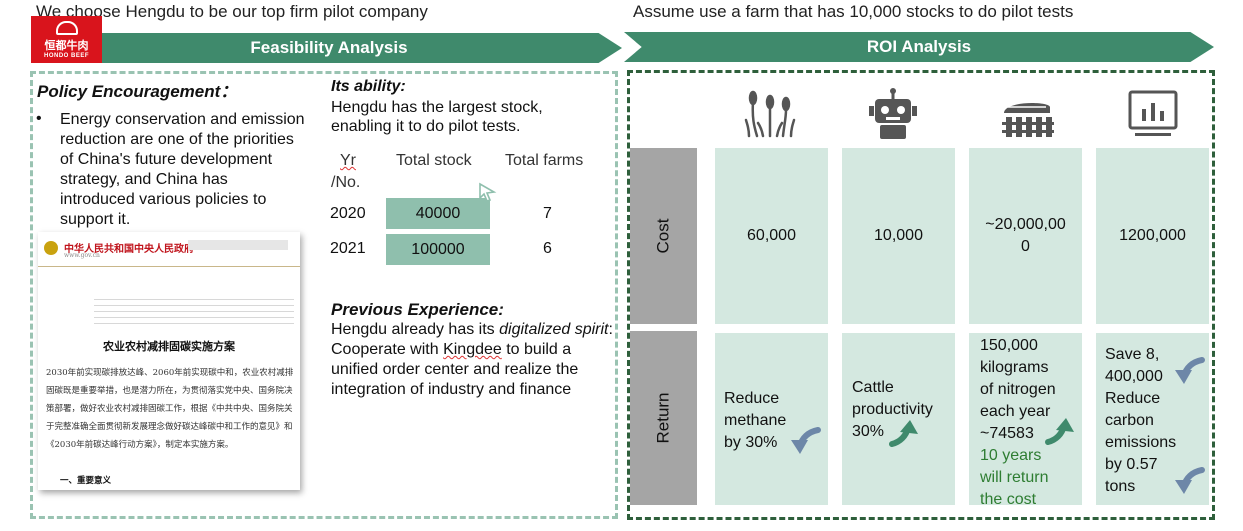 The height and width of the screenshot is (531, 1243). I want to click on logo-mark-icon, so click(66, 27).